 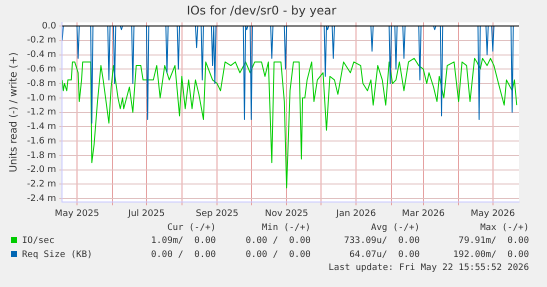 What do you see at coordinates (493, 241) in the screenshot?
I see `text: 79.91m/ 0.00` at bounding box center [493, 241].